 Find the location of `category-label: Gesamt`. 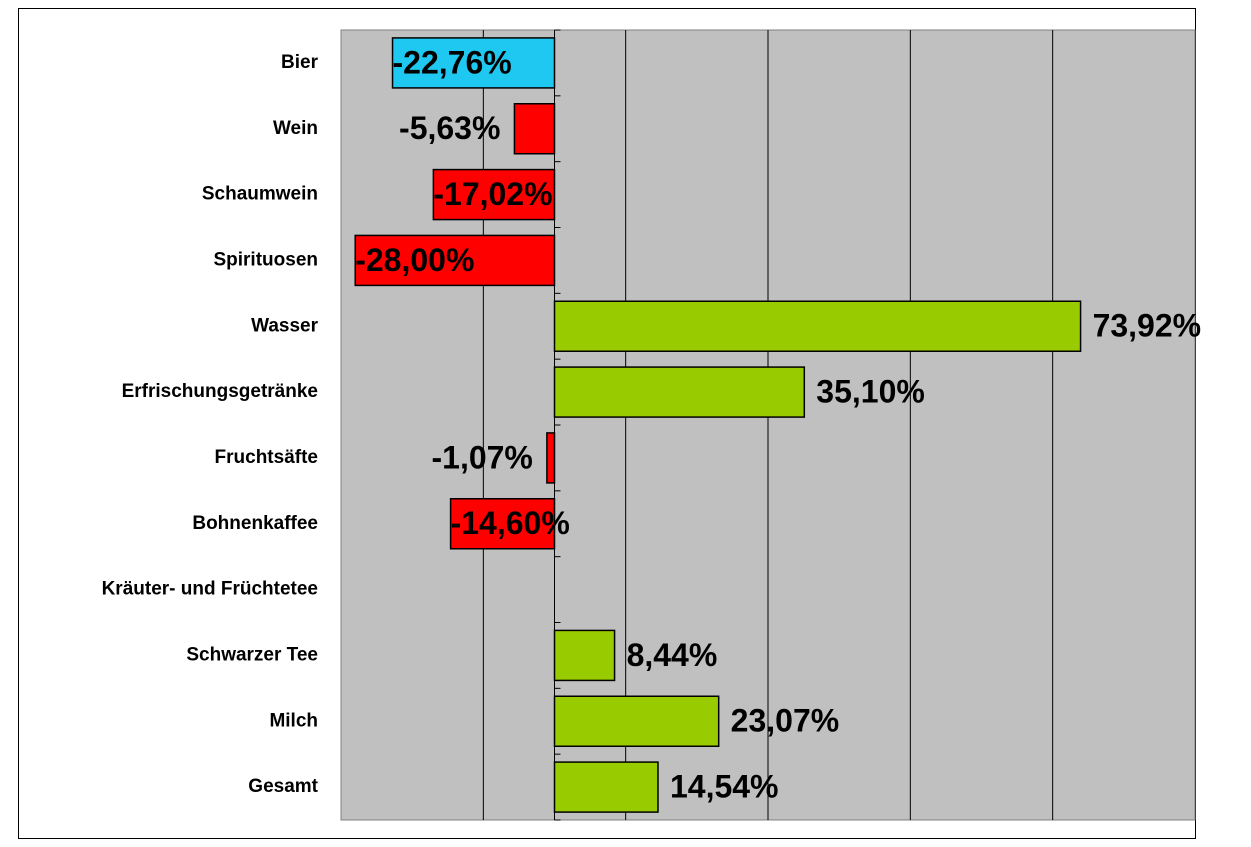

category-label: Gesamt is located at coordinates (283, 786).